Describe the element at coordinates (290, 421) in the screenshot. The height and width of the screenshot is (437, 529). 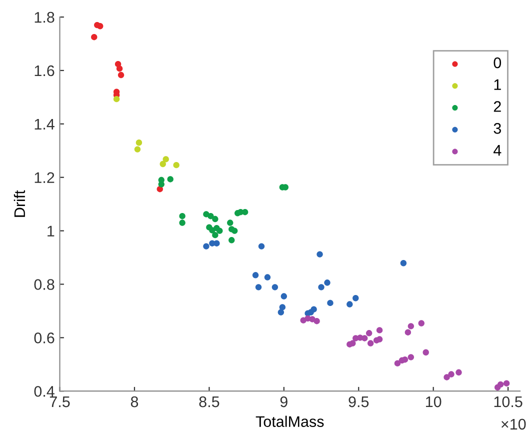
I see `x-axis-title: TotalMass` at that location.